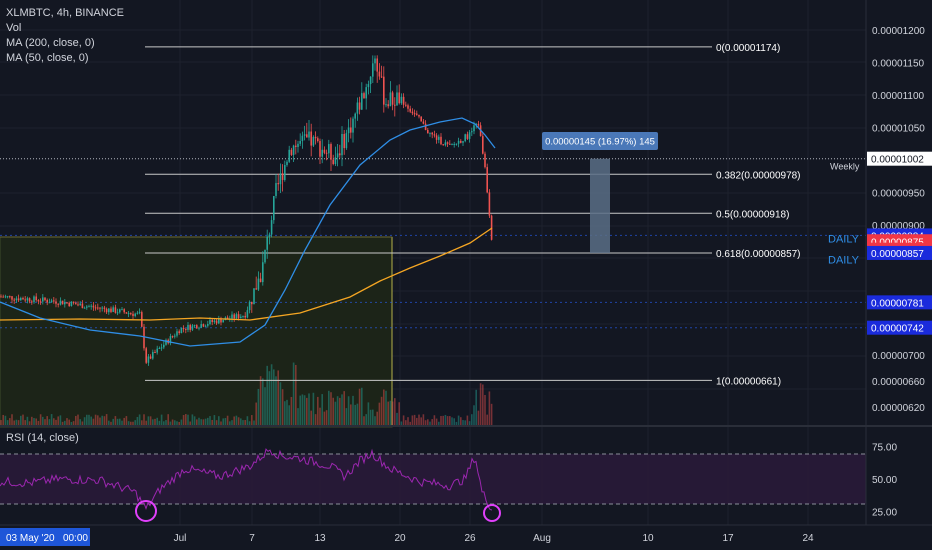  I want to click on legend-vol: Vol, so click(14, 28).